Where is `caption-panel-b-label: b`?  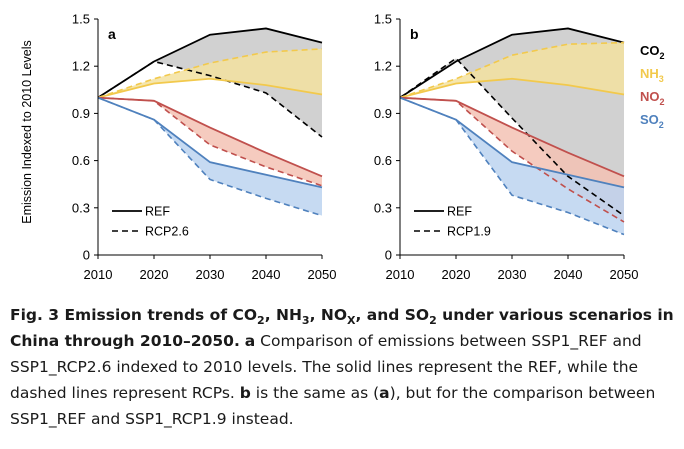 caption-panel-b-label: b is located at coordinates (245, 393).